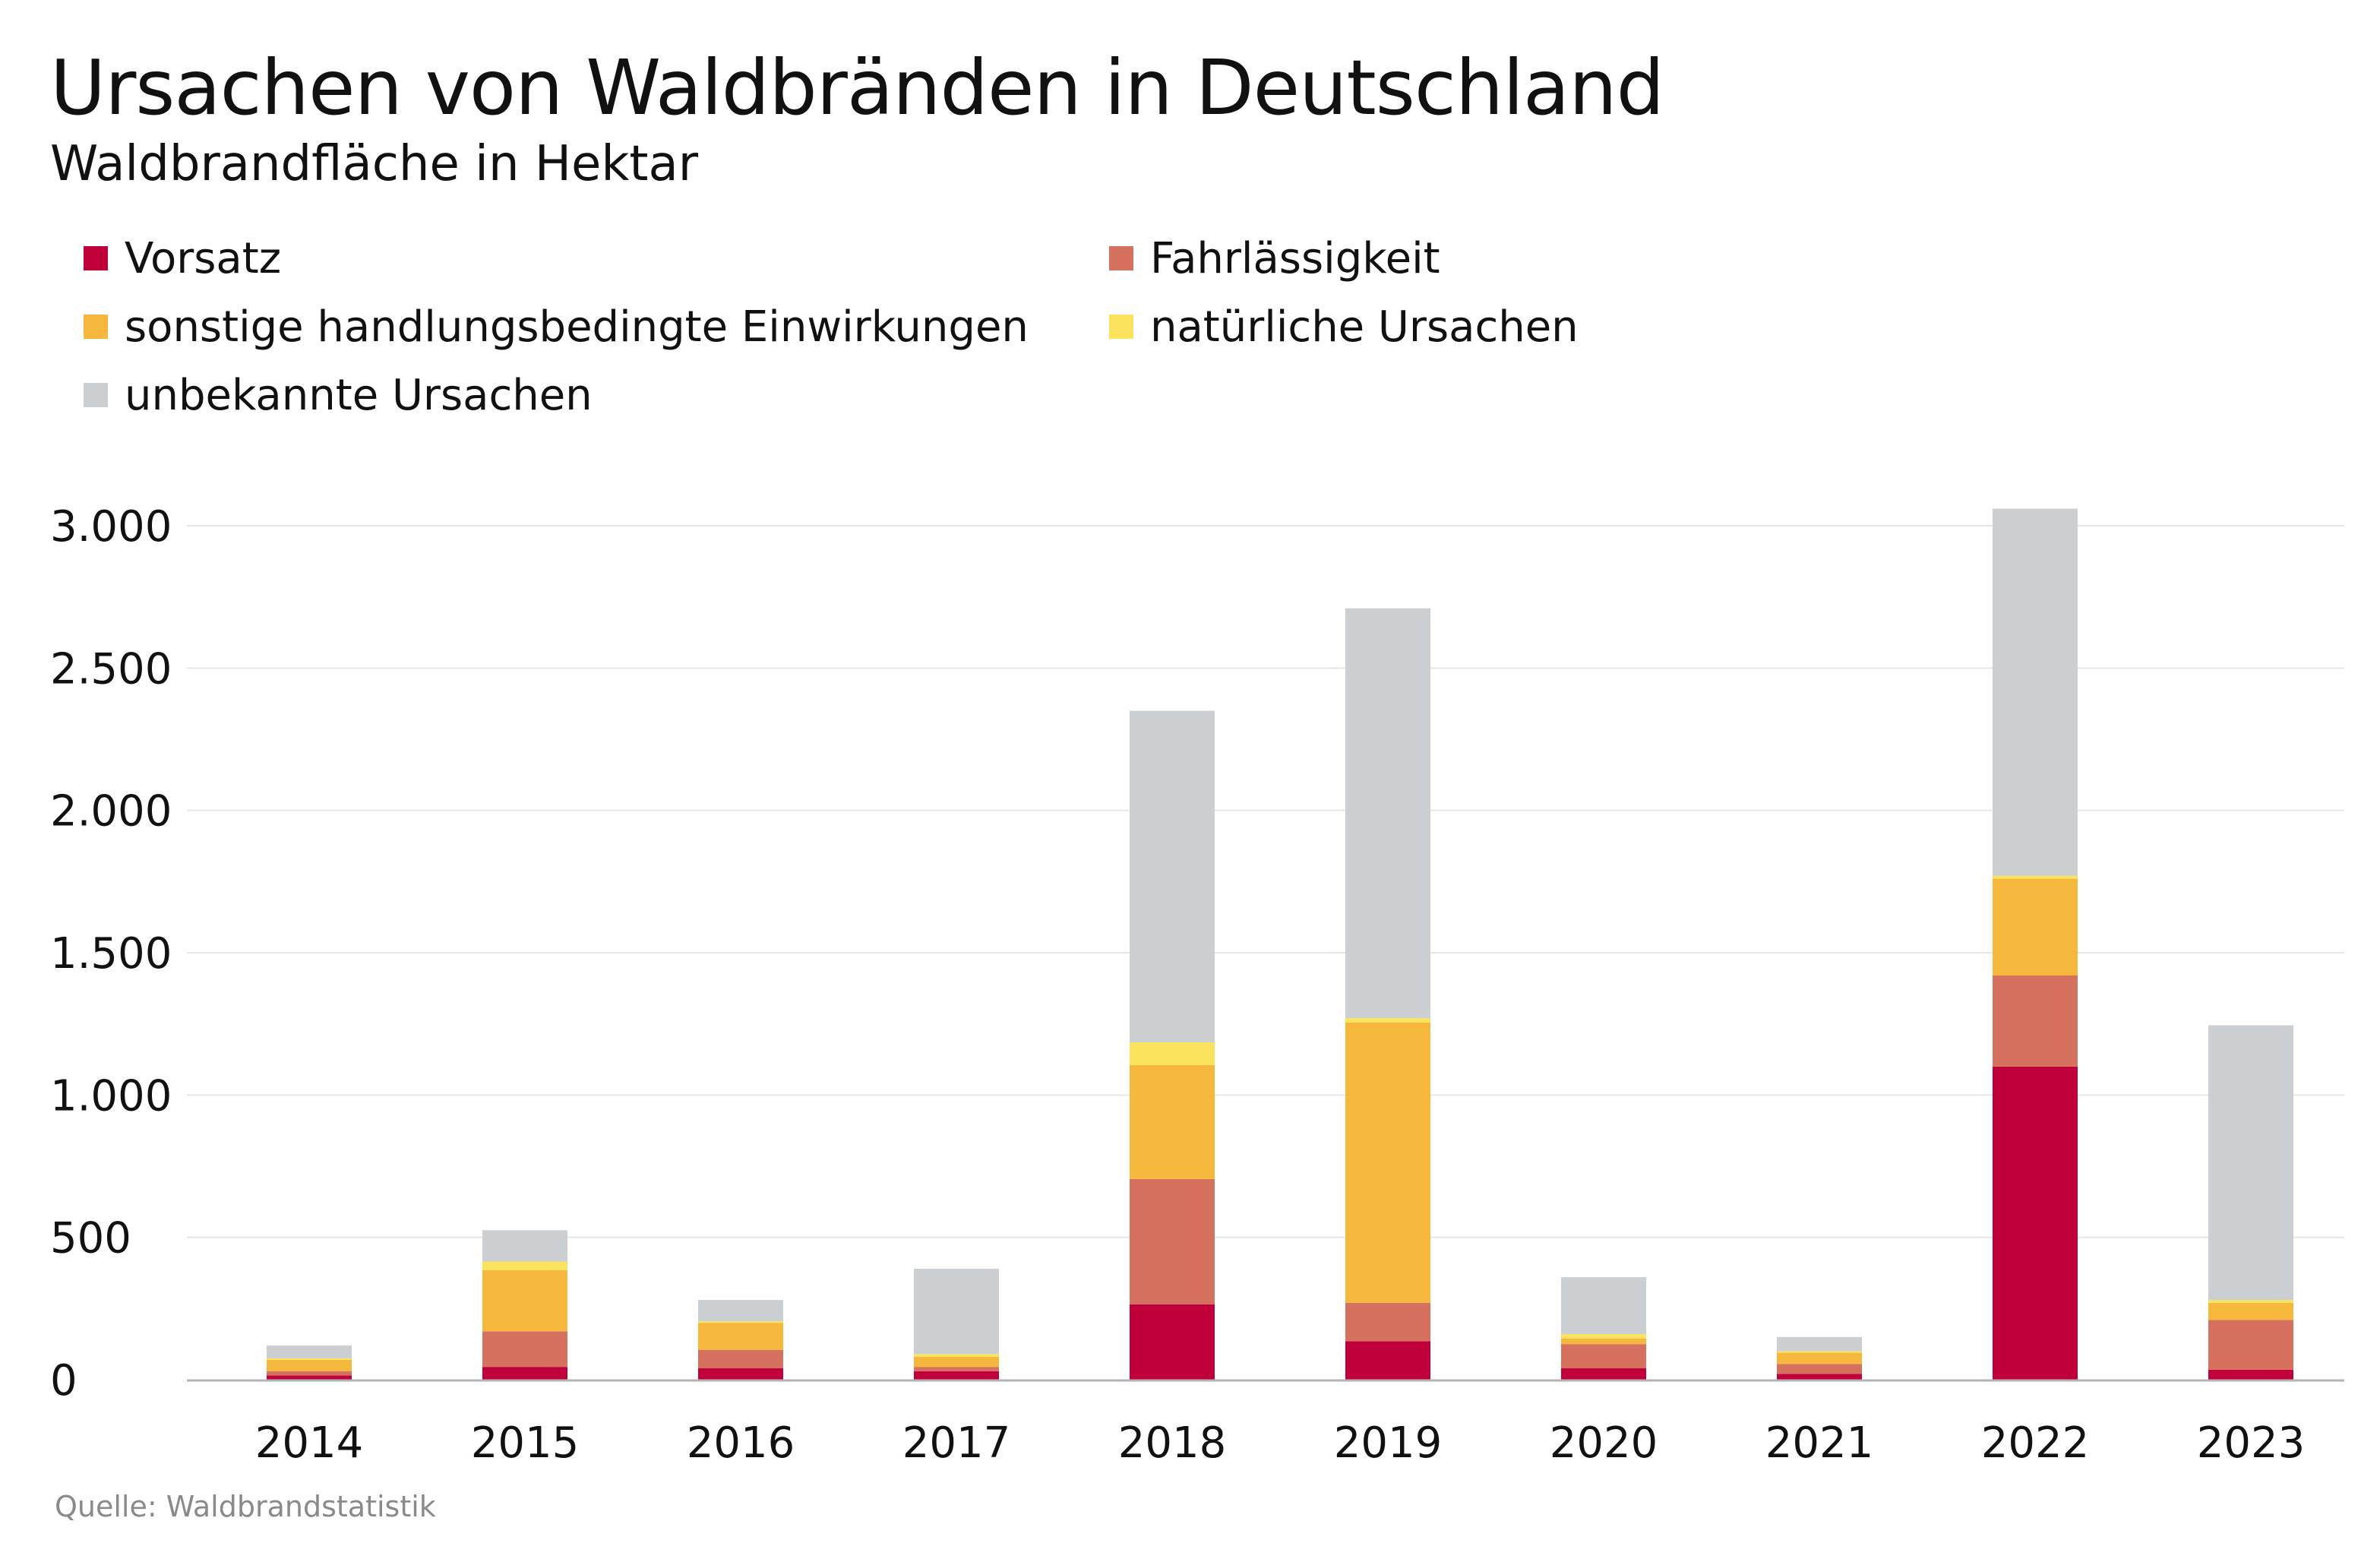  Describe the element at coordinates (2251, 1443) in the screenshot. I see `x-tick-label: 2023` at that location.